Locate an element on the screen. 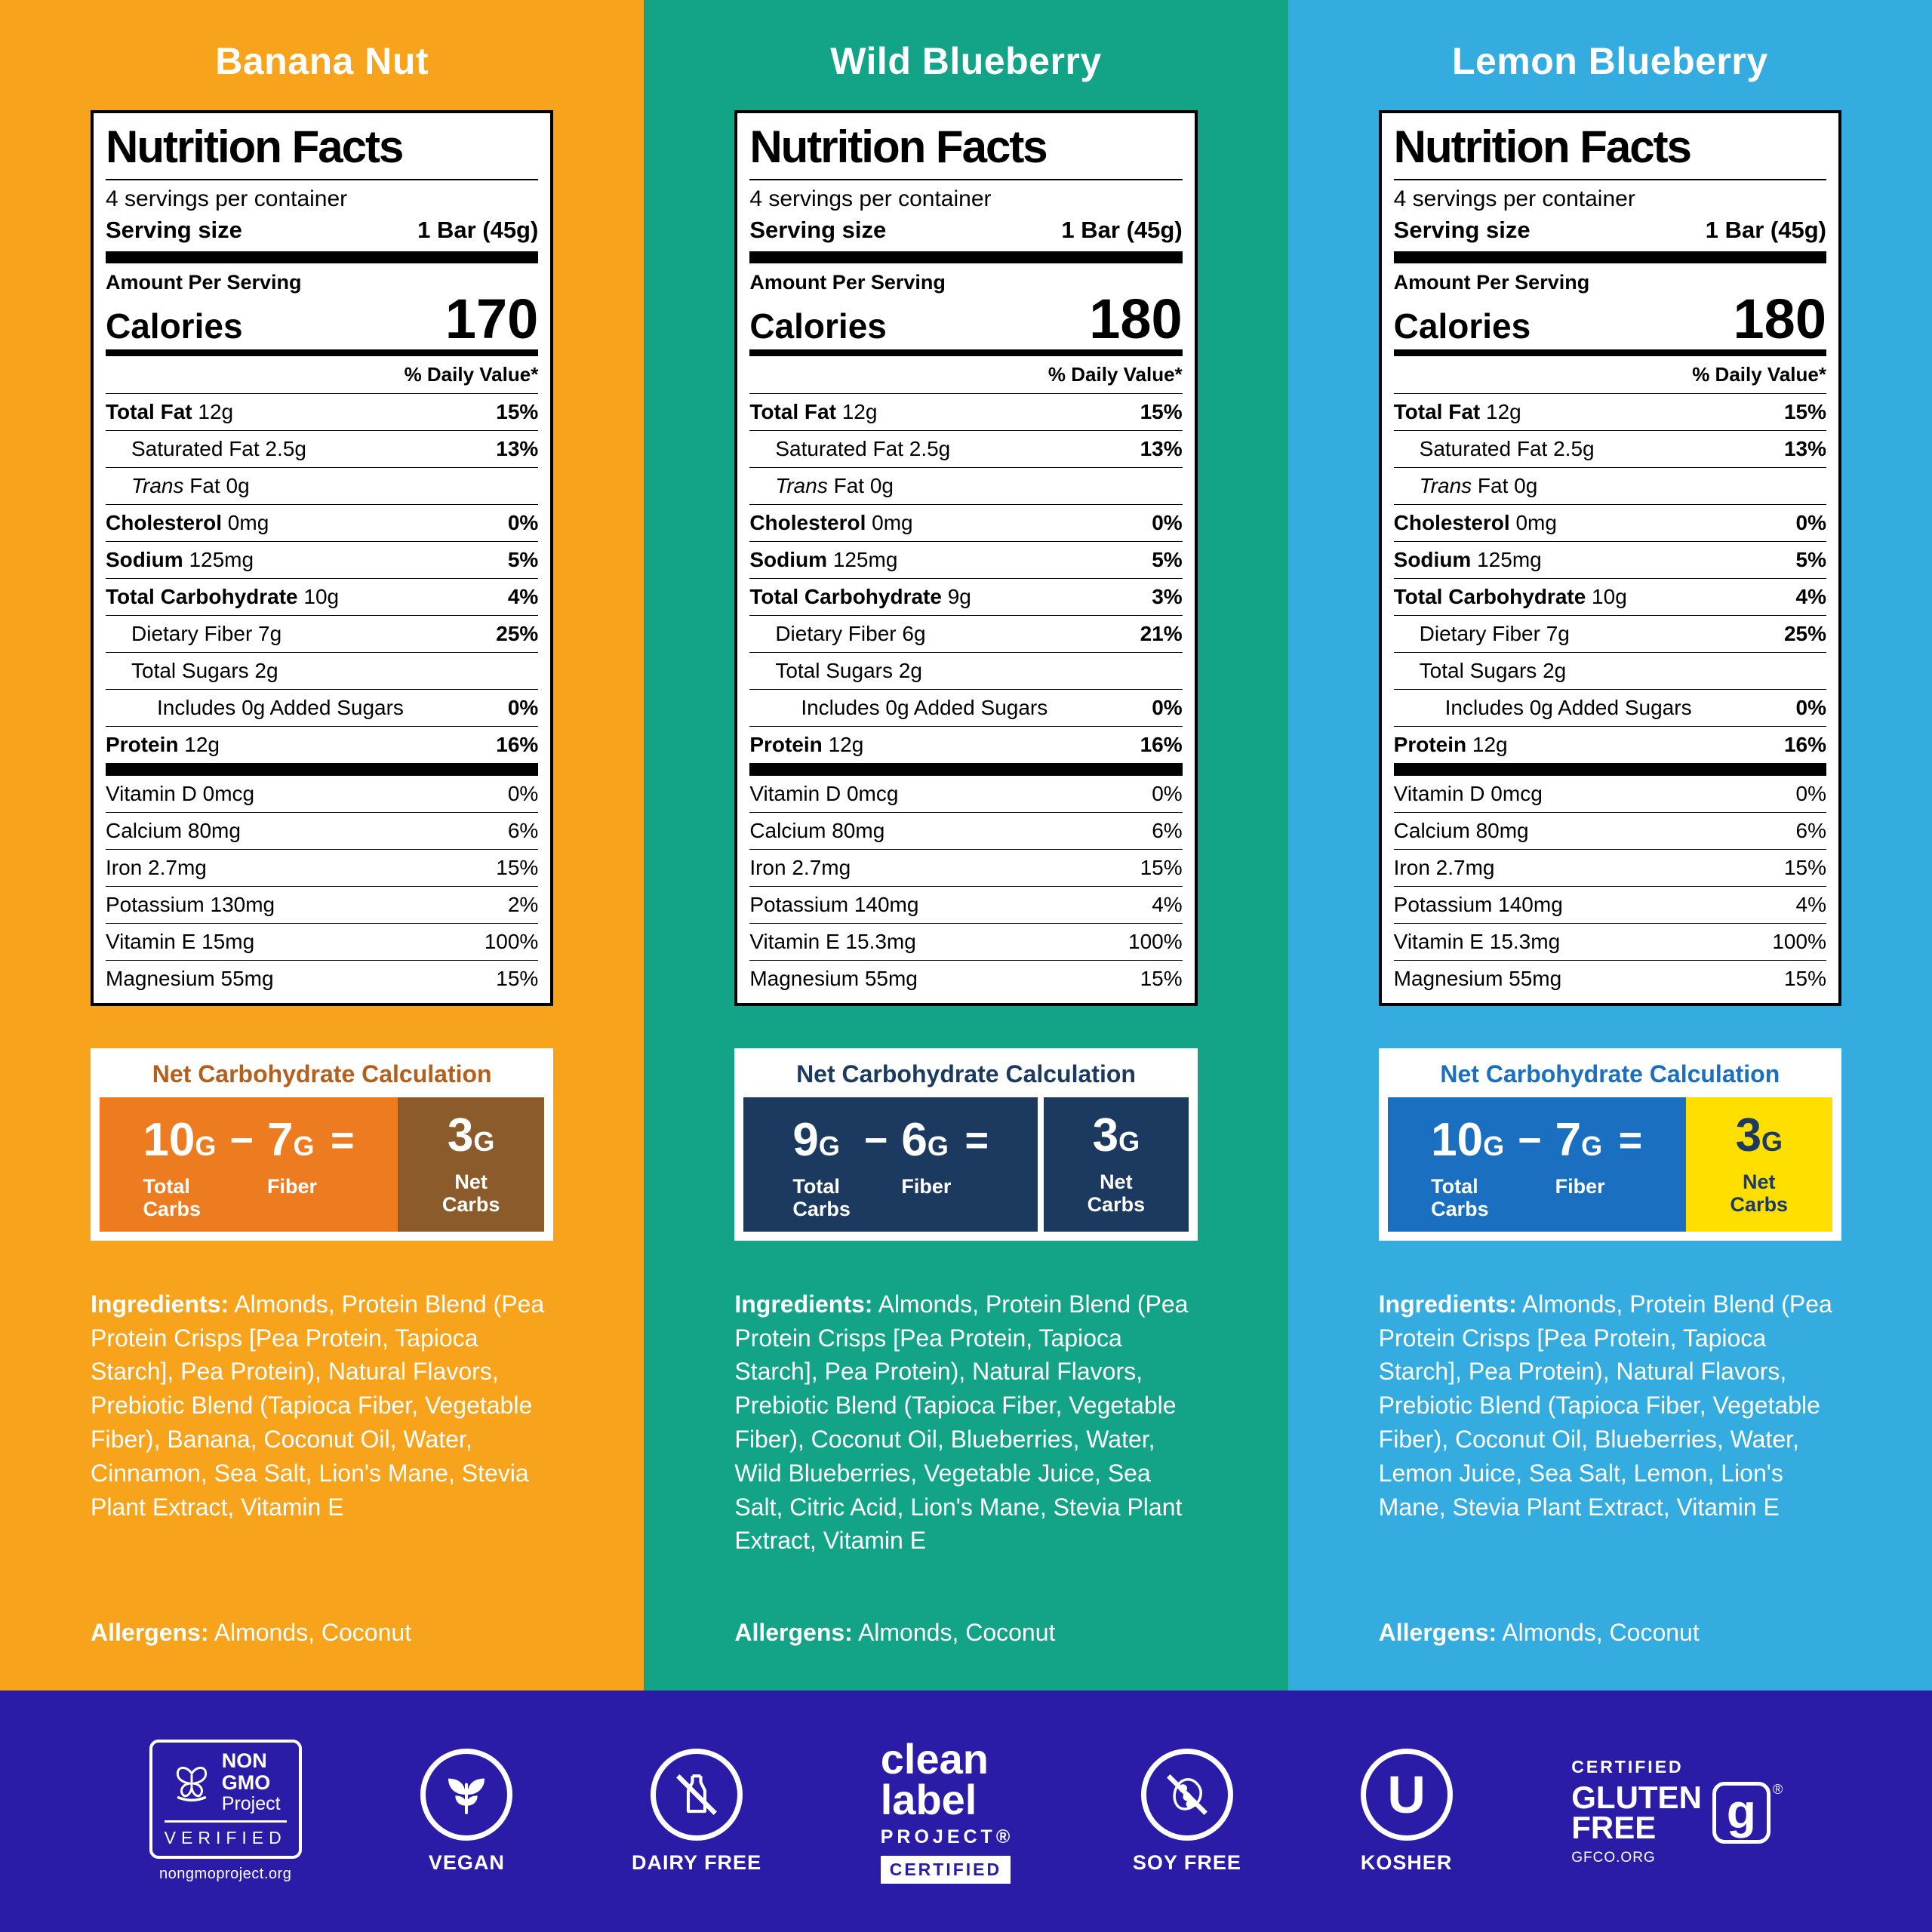 The width and height of the screenshot is (1932, 1932). vitamin-daily-value: 4% is located at coordinates (1810, 904).